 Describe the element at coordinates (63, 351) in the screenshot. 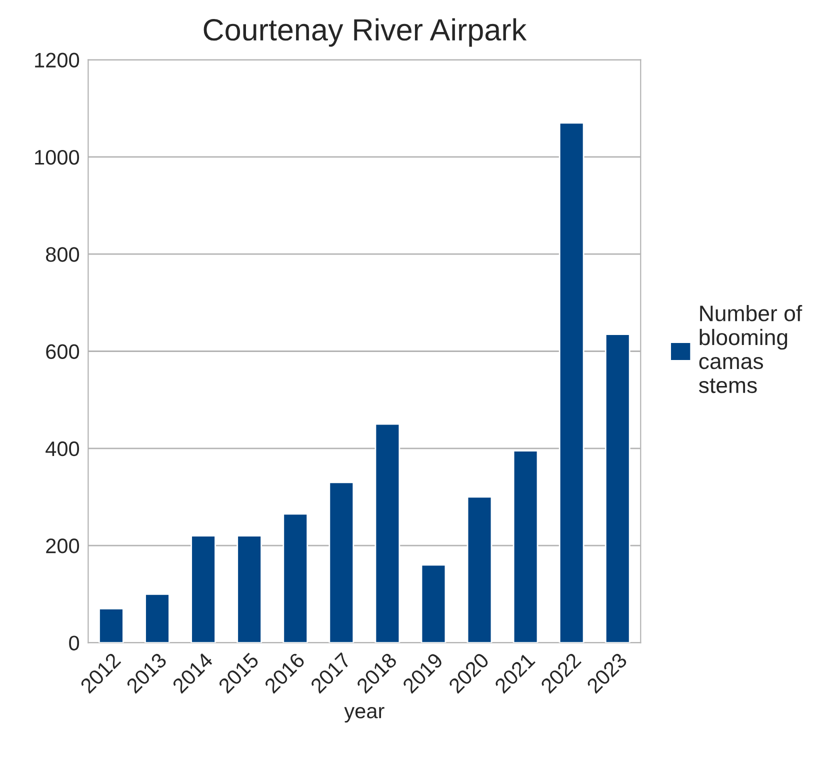

I see `y-tick-label: 600` at that location.